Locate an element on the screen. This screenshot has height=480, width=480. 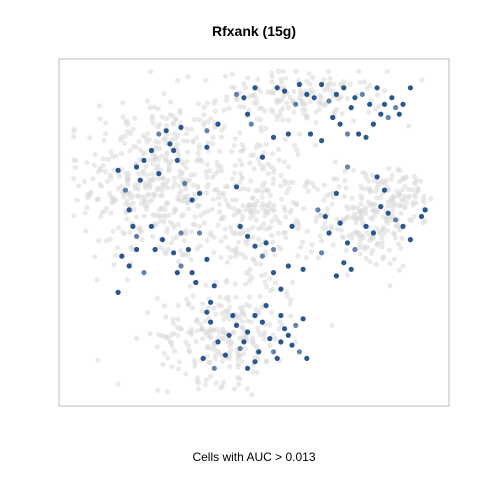
chart-title: Rfxank (15g) is located at coordinates (254, 31).